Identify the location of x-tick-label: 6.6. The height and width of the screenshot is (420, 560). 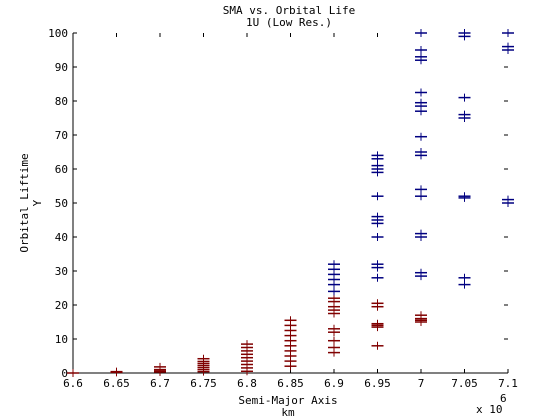
(73, 383).